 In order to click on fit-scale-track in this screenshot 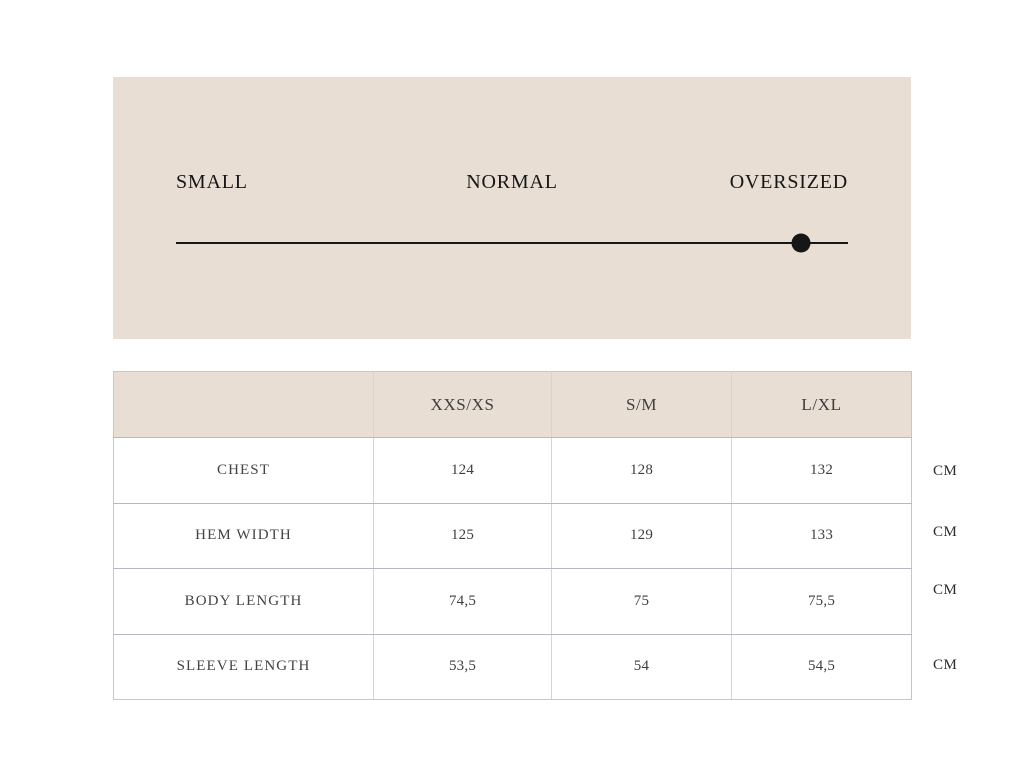, I will do `click(512, 243)`.